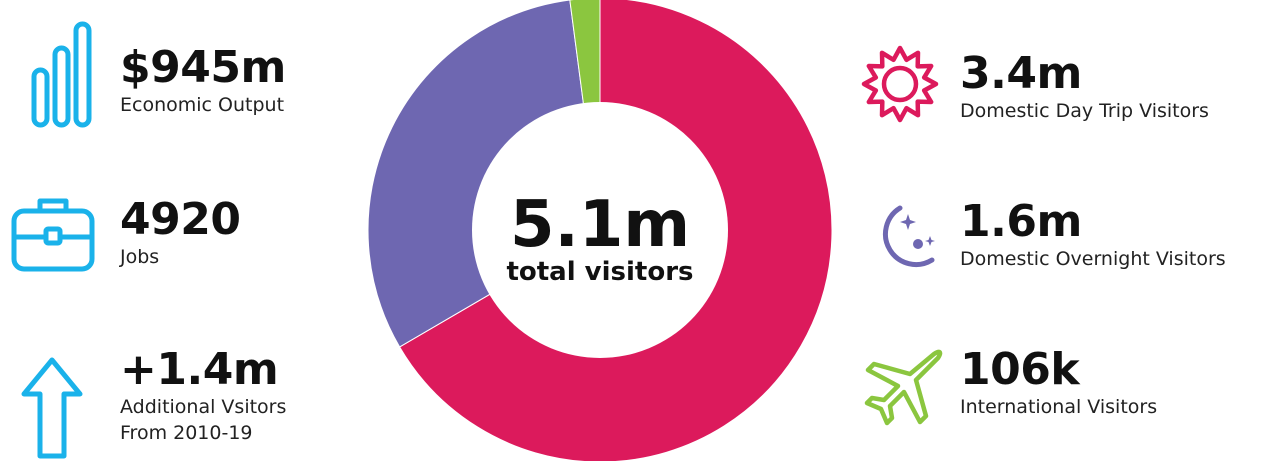 This screenshot has width=1263, height=465. I want to click on stat-international: 106k International Visitors, so click(1058, 383).